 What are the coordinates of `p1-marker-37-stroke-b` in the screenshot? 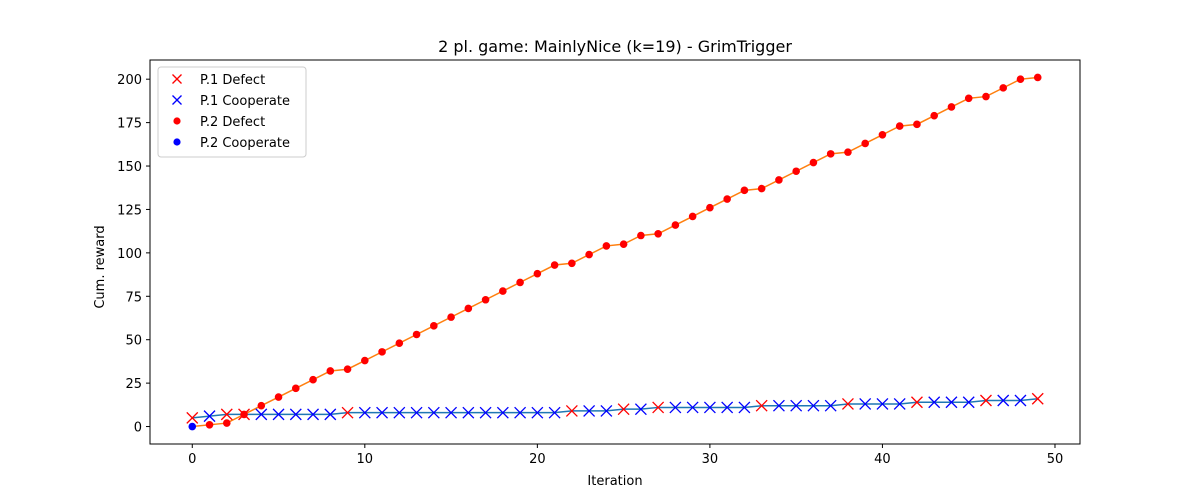 It's located at (830, 405).